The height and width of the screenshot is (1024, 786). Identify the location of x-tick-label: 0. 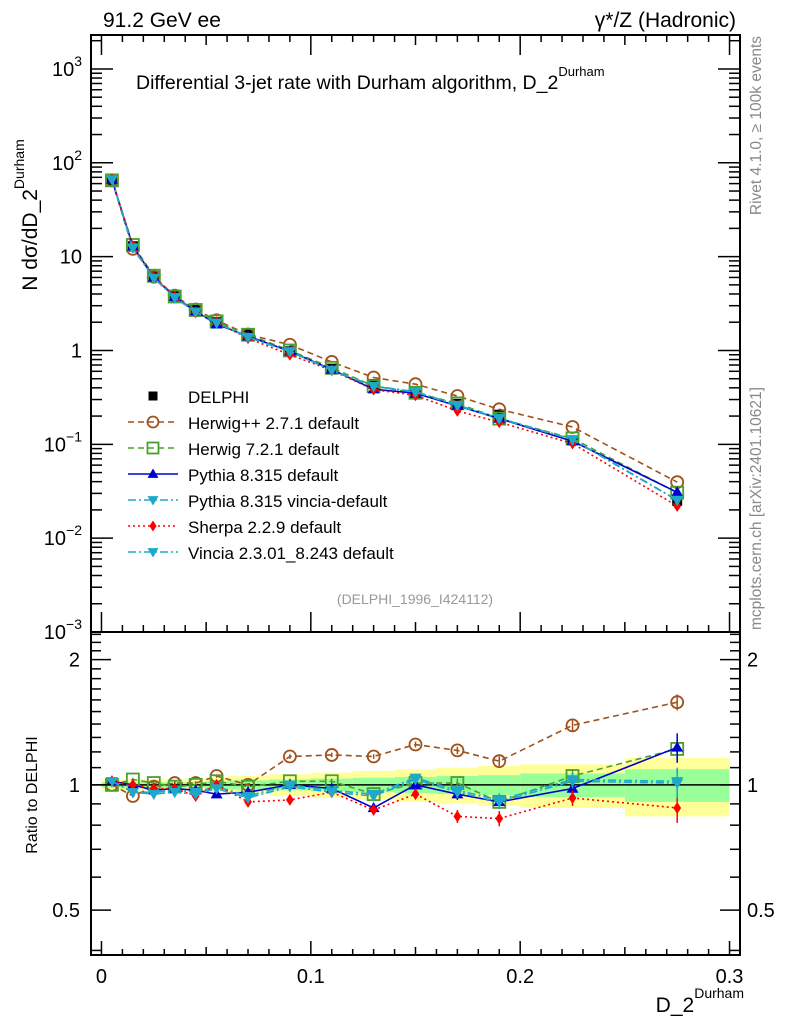
(101, 977).